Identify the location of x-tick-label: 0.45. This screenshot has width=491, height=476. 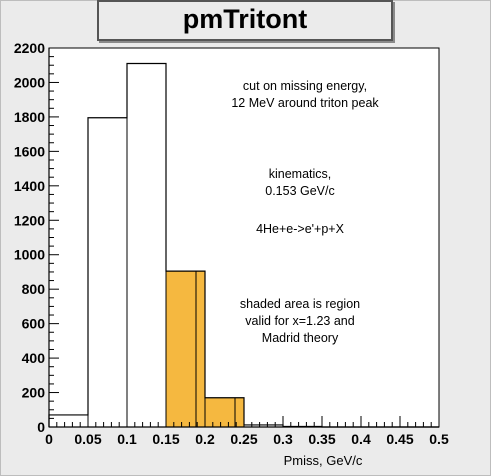
(399, 439).